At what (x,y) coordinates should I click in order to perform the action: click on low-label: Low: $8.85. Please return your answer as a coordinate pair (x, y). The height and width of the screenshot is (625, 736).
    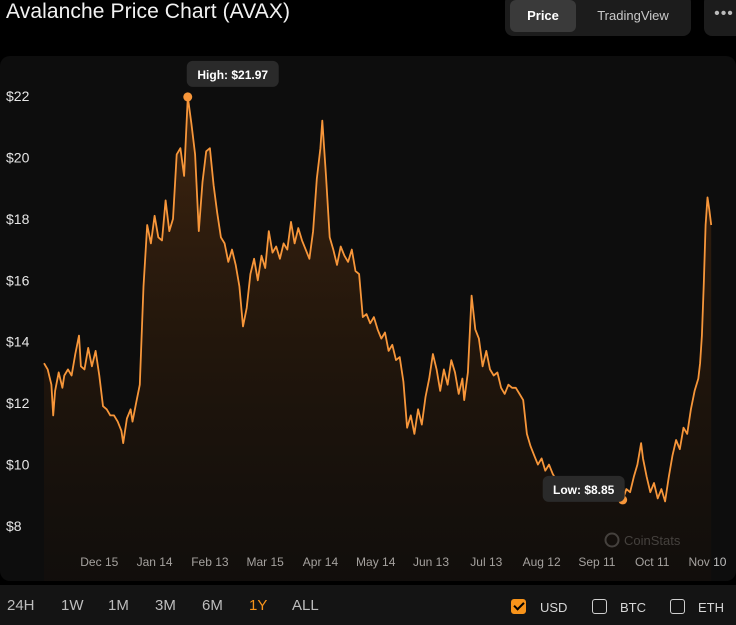
    Looking at the image, I should click on (584, 490).